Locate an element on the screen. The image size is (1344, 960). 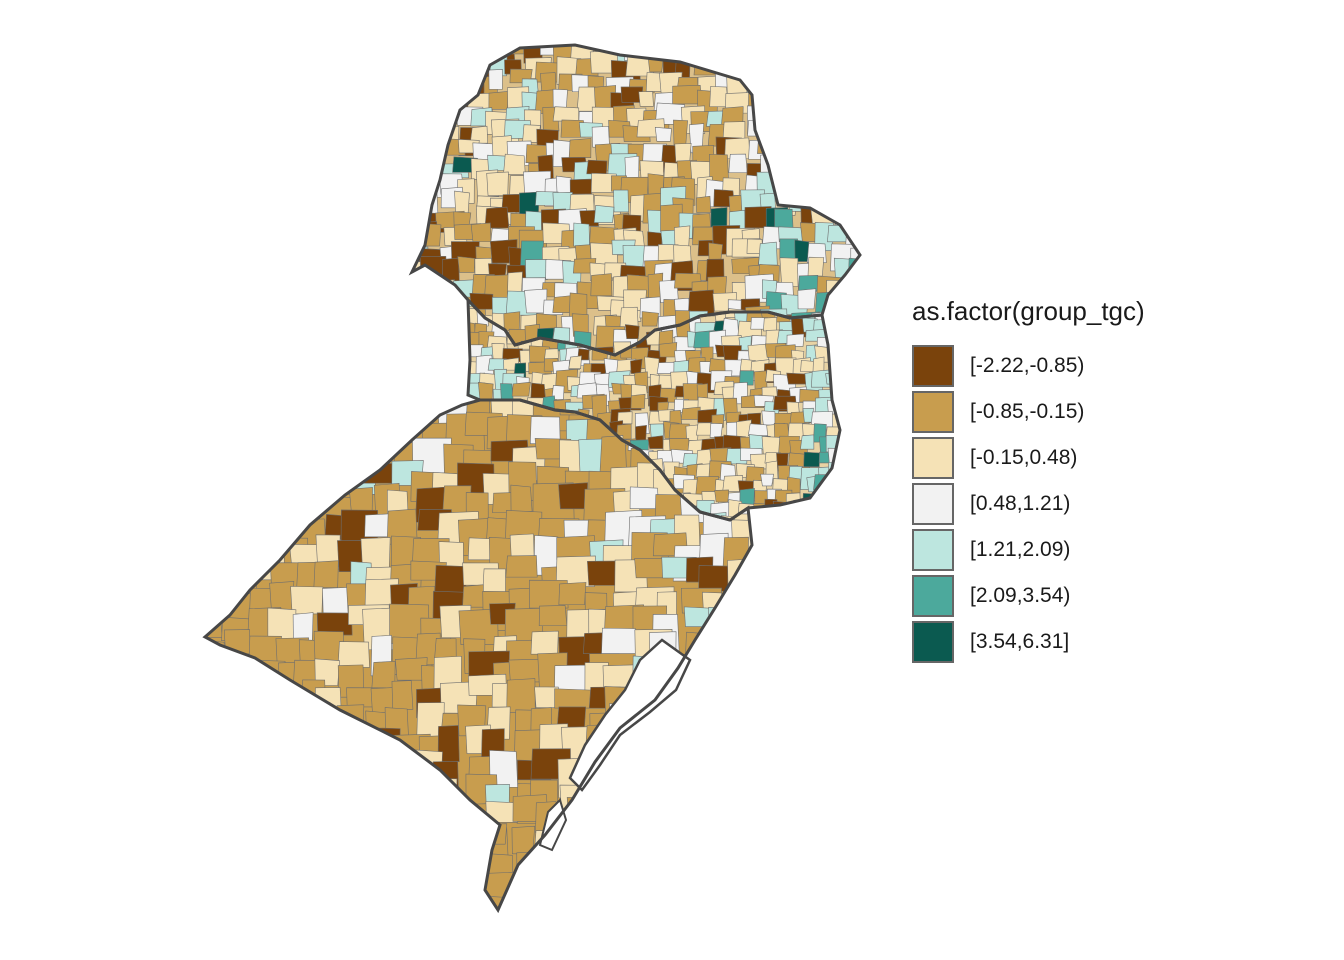
lagoa-dos-patos is located at coordinates (630, 715).